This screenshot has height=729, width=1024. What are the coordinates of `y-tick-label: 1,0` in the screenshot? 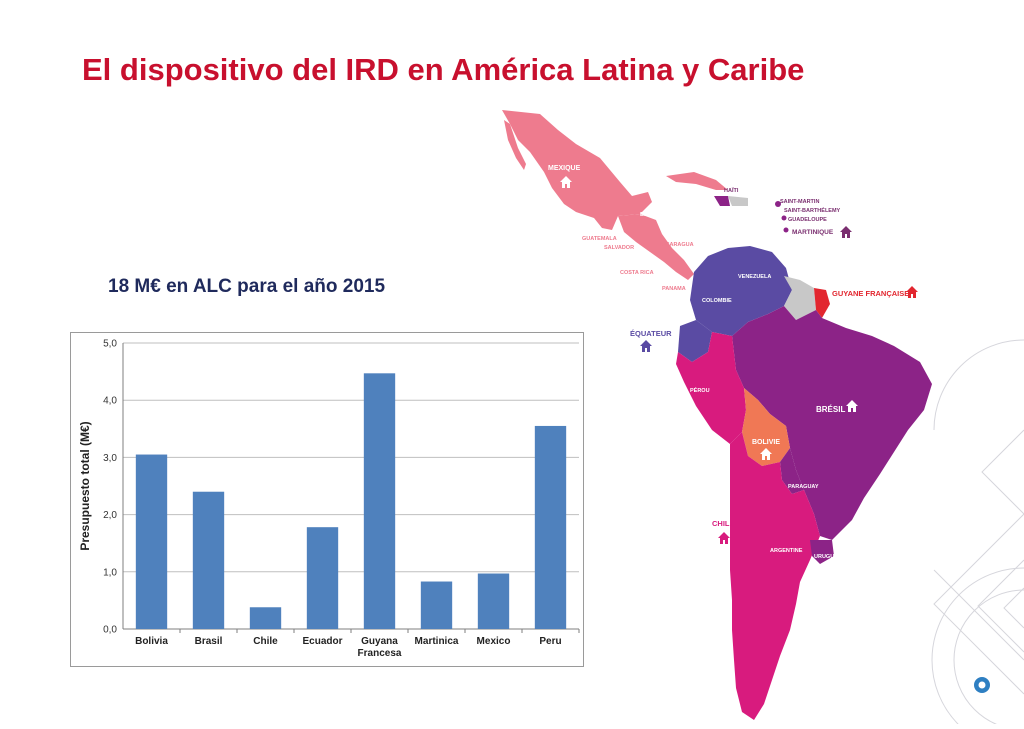 It's located at (110, 572).